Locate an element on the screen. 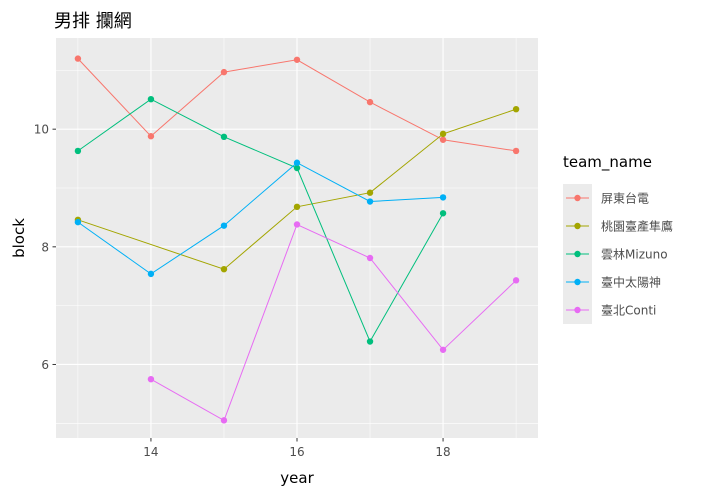  y-axis-title: block is located at coordinates (19, 238).